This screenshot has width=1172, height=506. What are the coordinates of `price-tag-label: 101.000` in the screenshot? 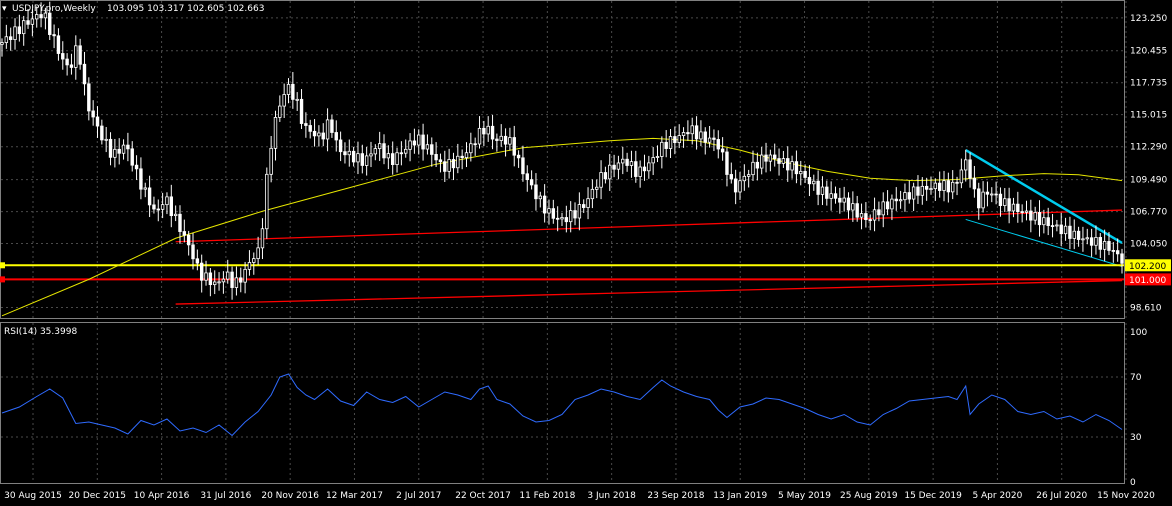 It's located at (1147, 281).